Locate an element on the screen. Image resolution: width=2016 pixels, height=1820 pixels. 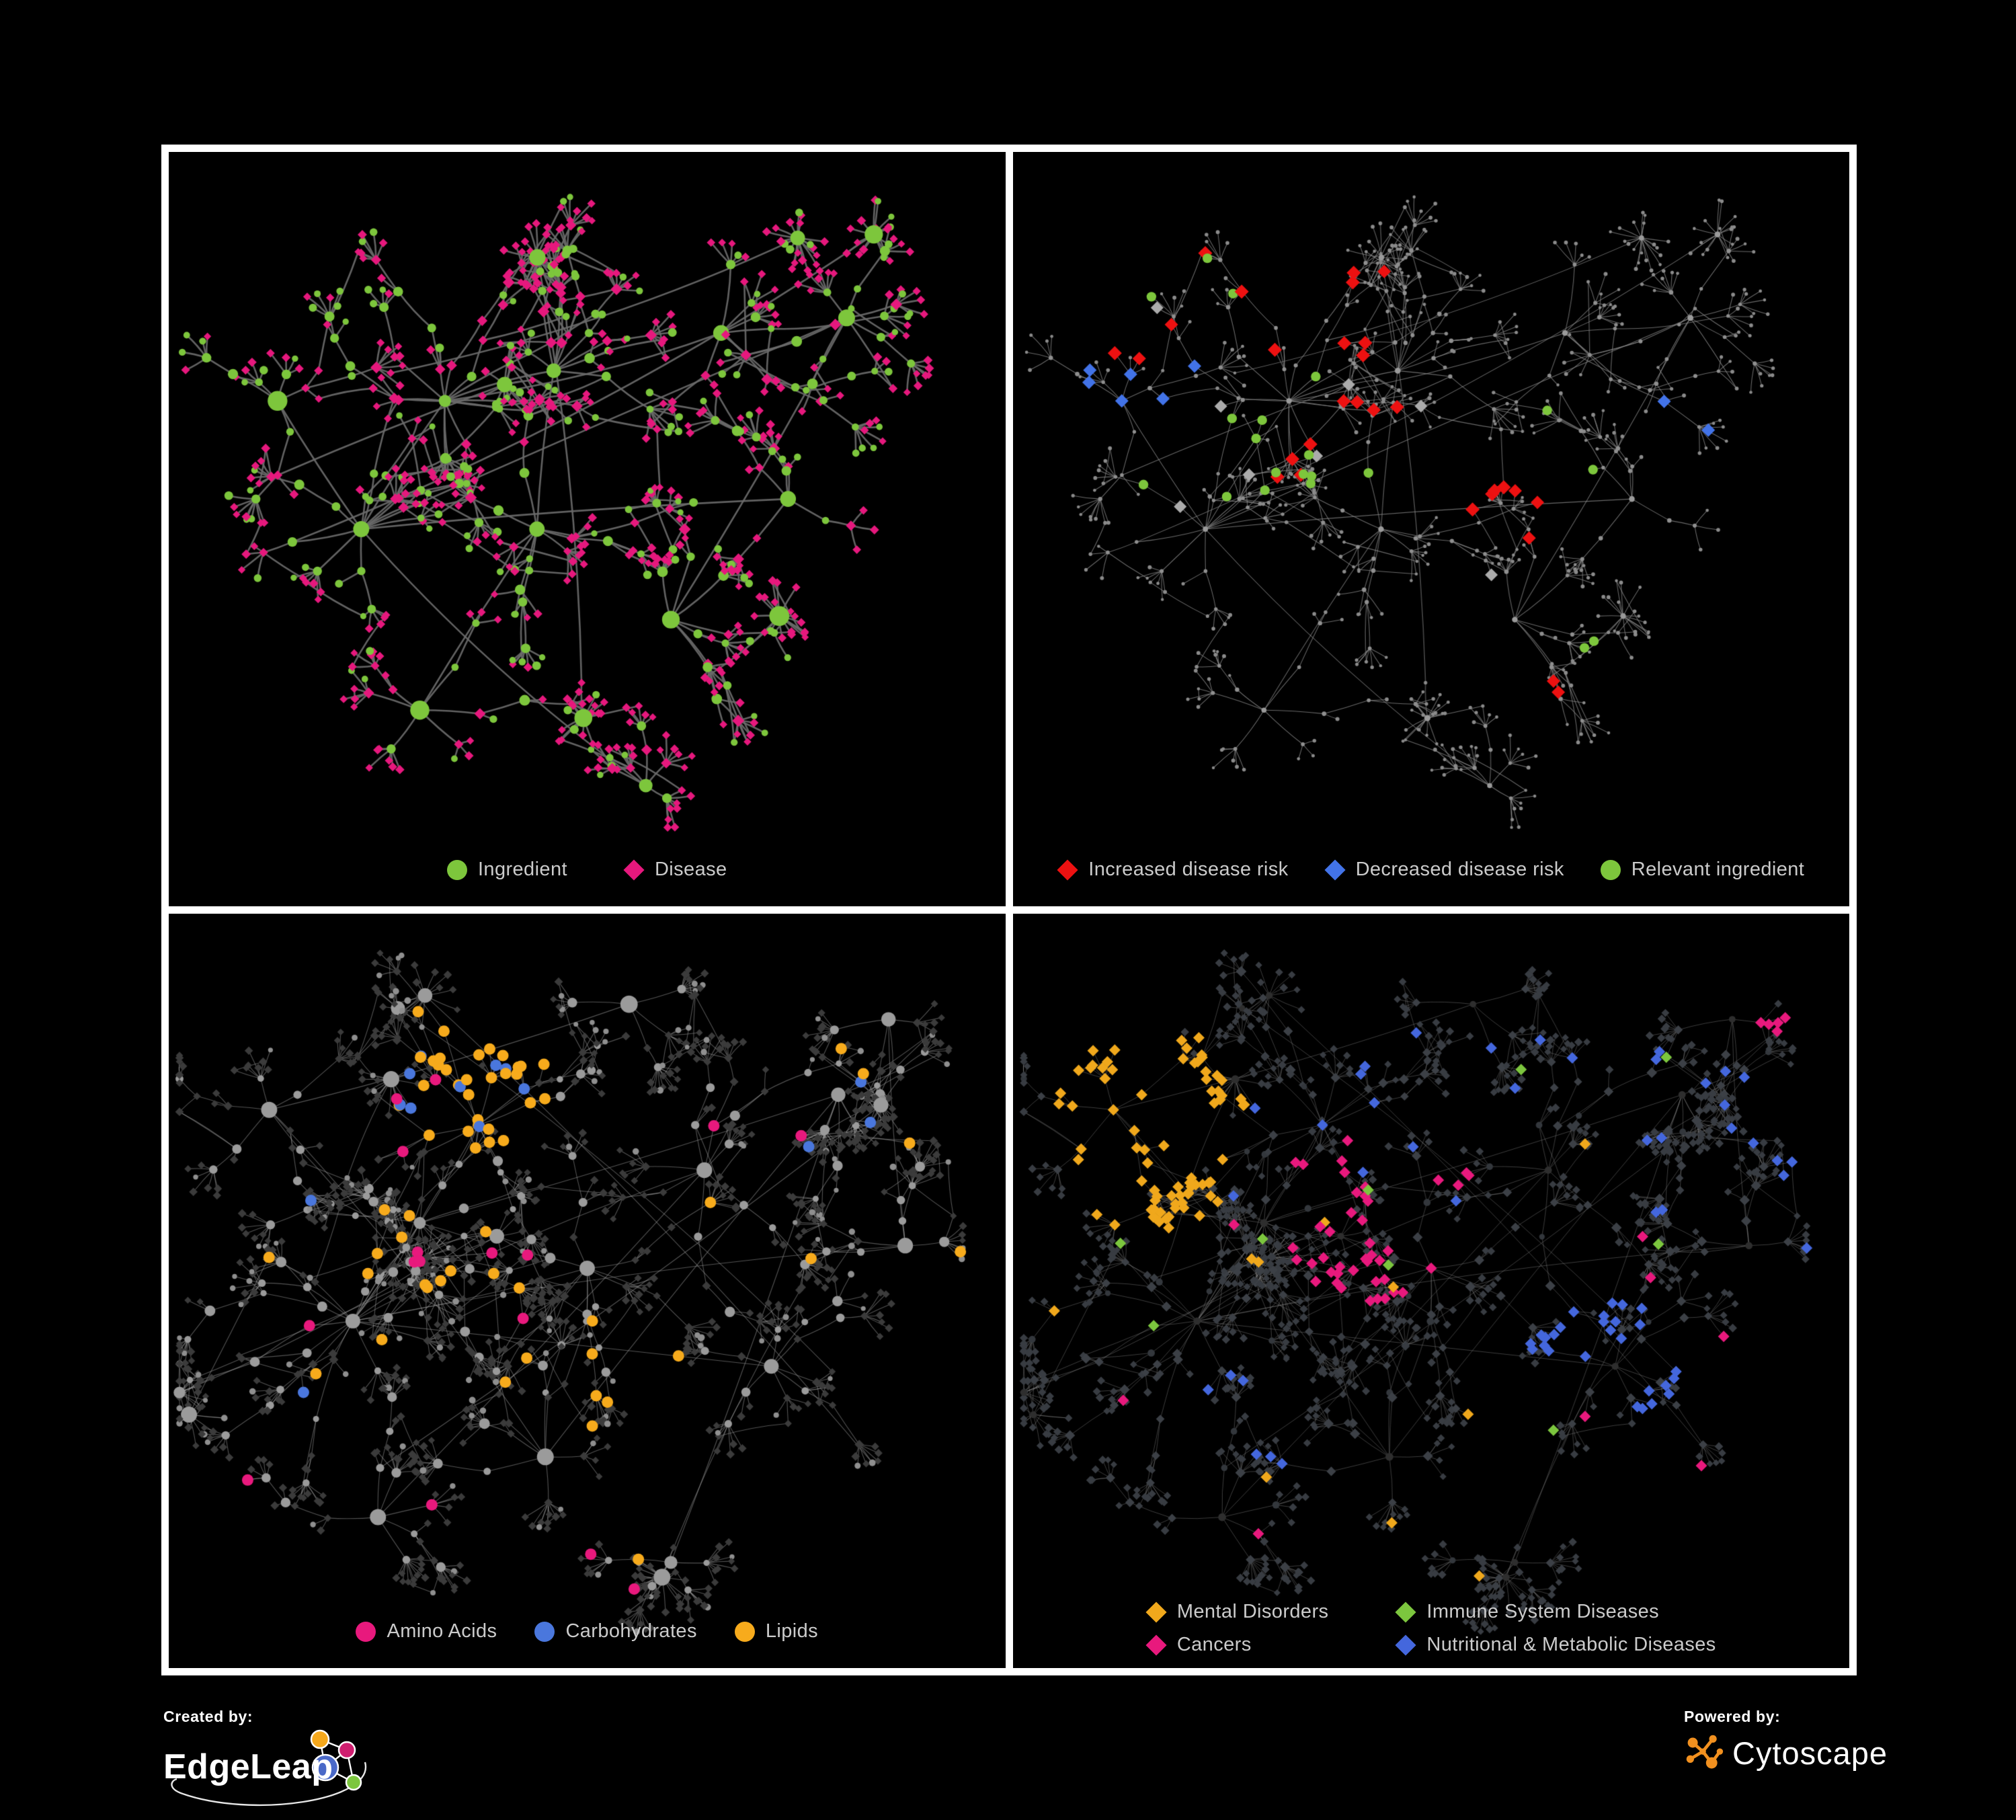
legend-label: Lipids is located at coordinates (792, 1631).